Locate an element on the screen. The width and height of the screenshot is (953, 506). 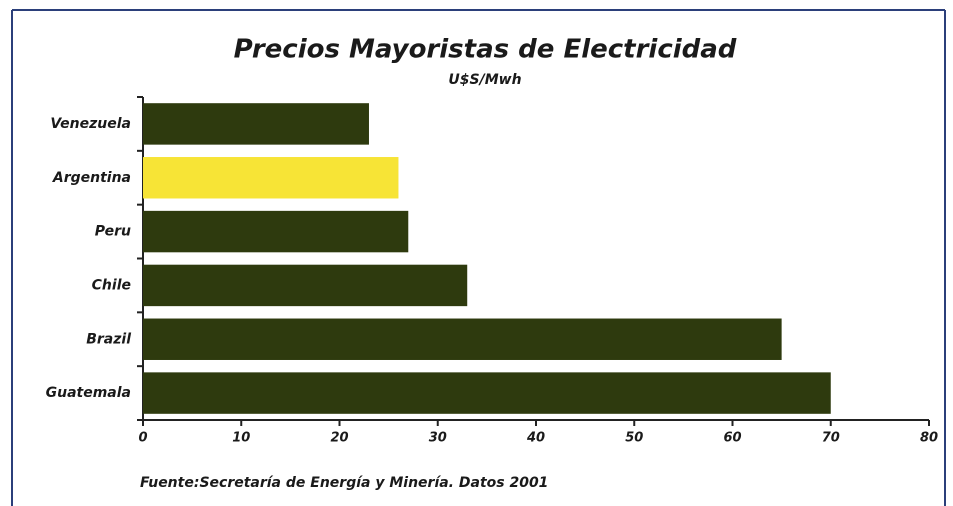
y-tick-label: Argentina is located at coordinates (91, 178).